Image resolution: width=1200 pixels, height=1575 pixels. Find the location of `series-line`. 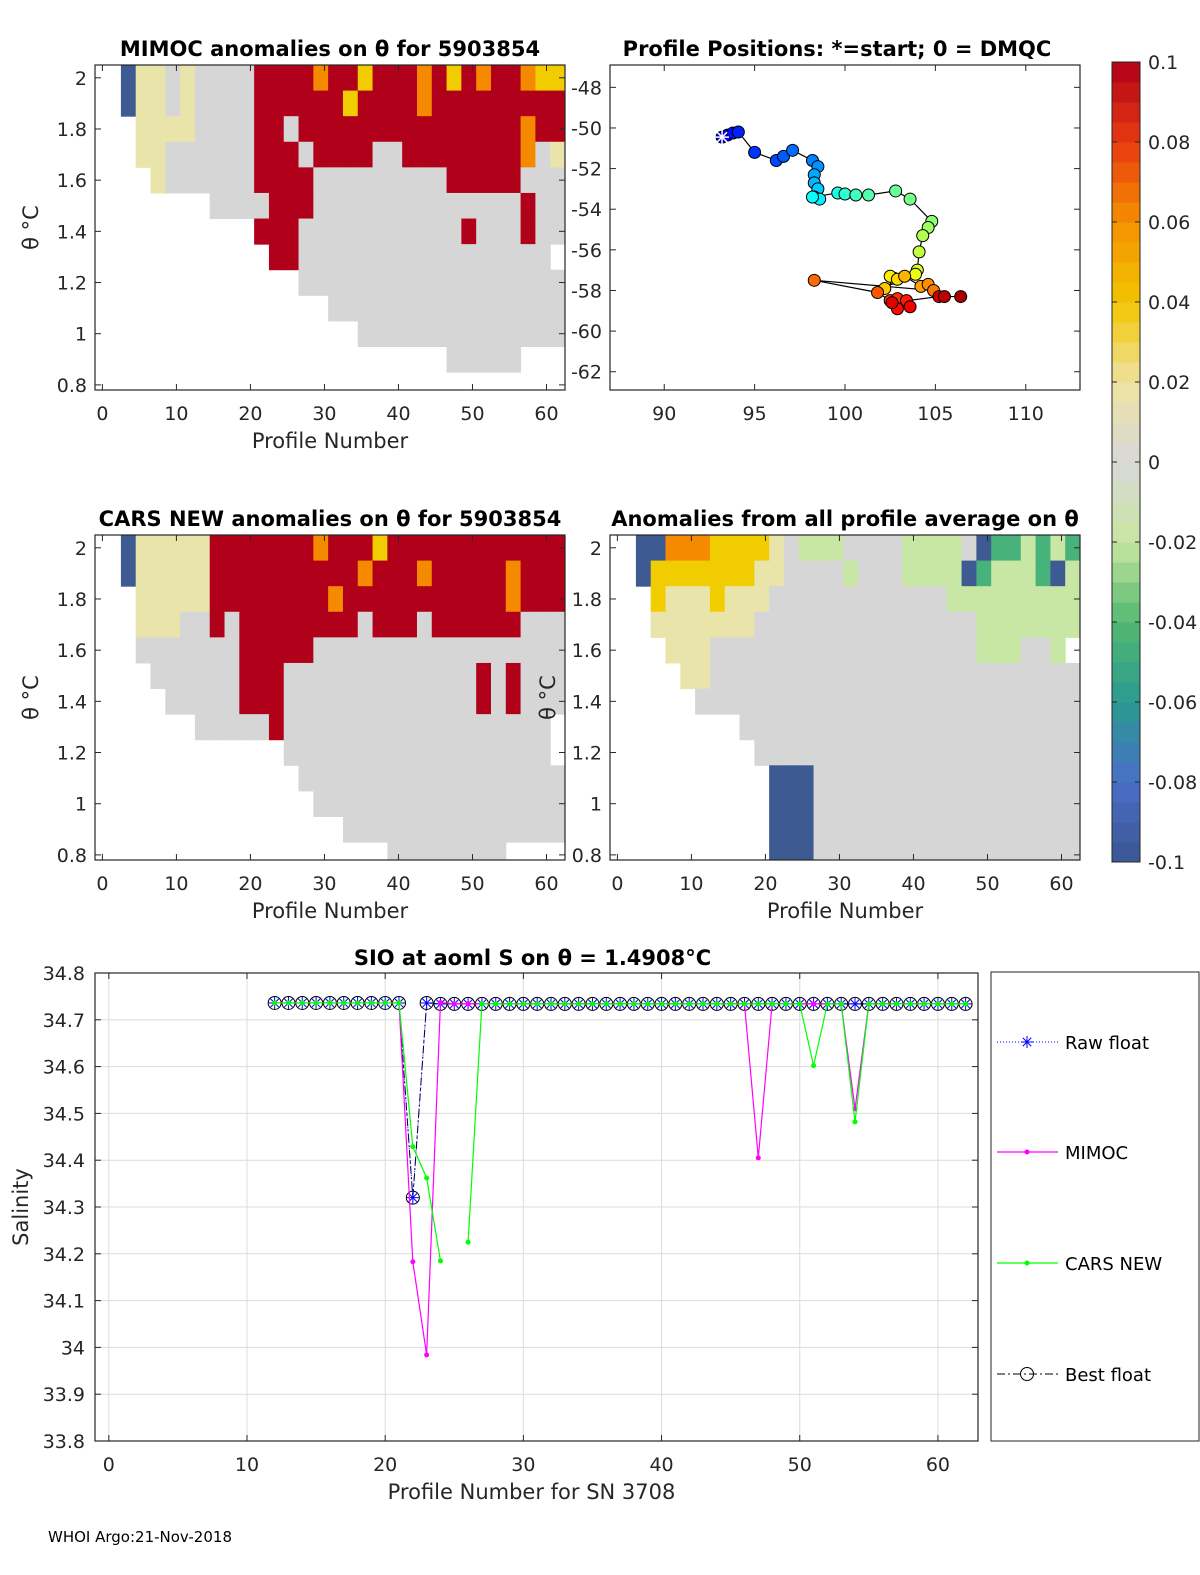

series-line is located at coordinates (620, 1178).